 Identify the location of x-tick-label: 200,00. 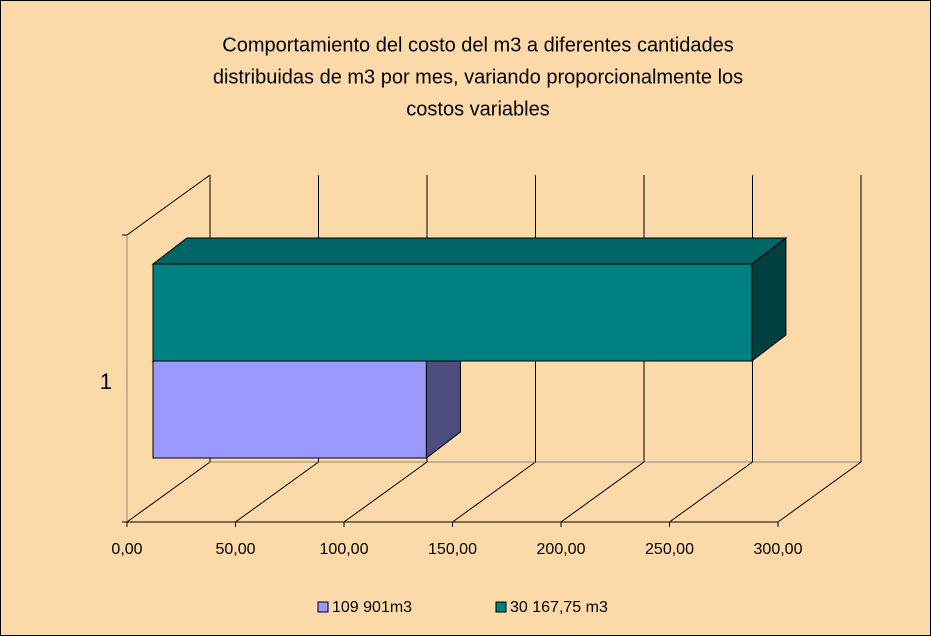
(561, 549).